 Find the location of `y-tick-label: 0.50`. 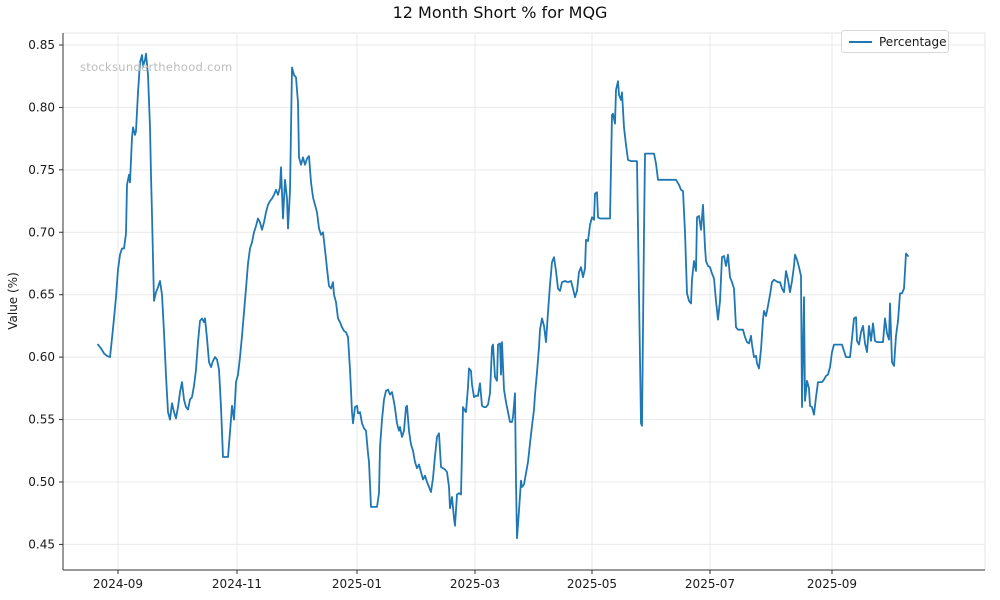

y-tick-label: 0.50 is located at coordinates (41, 482).